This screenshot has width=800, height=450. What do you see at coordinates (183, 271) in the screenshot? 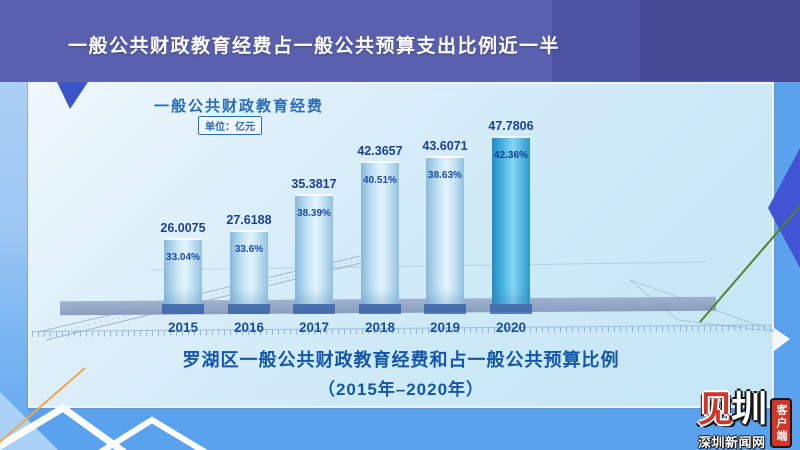
I see `bar-2015: 33.04%` at bounding box center [183, 271].